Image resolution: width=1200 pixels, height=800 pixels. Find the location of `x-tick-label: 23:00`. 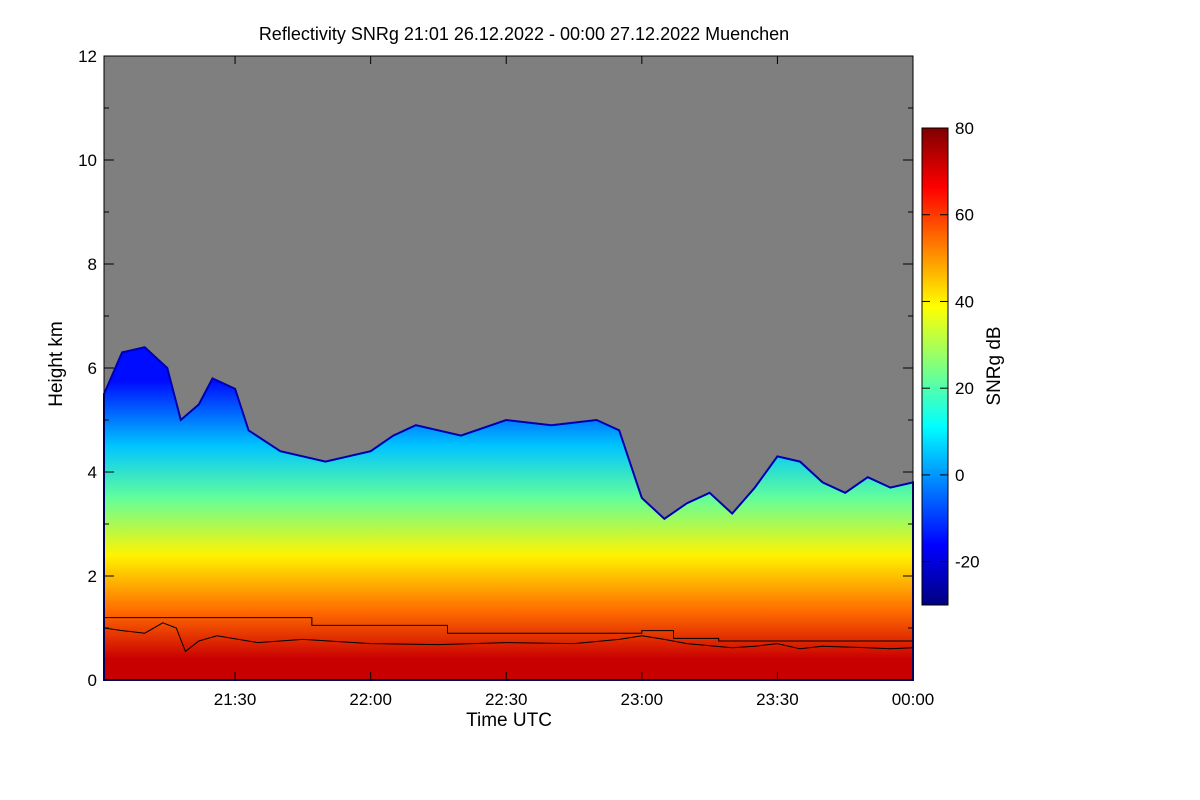

x-tick-label: 23:00 is located at coordinates (642, 699).